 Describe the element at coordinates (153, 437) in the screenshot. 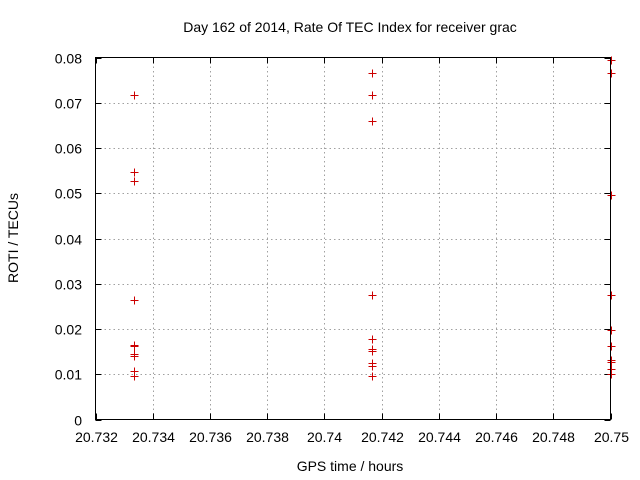

I see `x-tick-label: 20.734` at that location.